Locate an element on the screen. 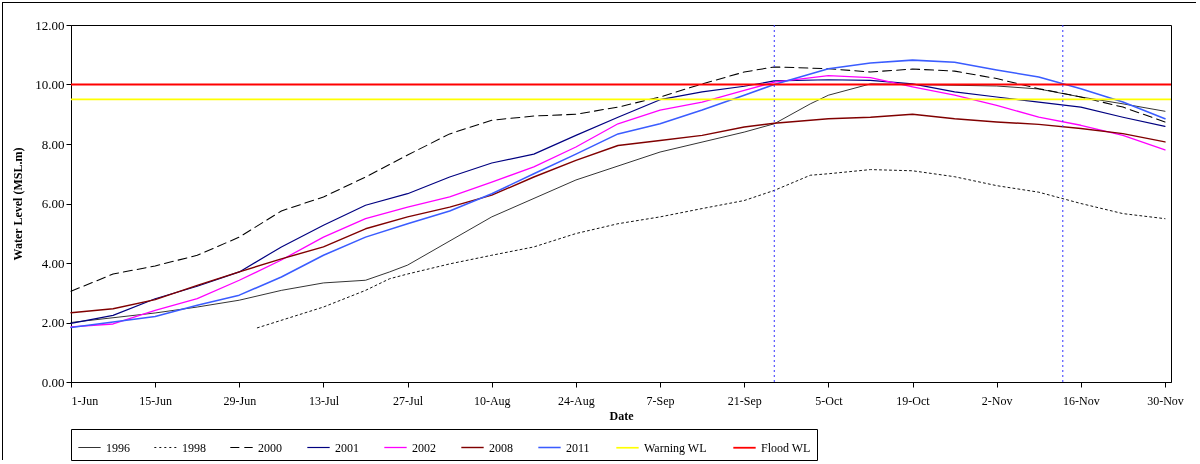 This screenshot has height=464, width=1200. legend-label: 2000 is located at coordinates (270, 447).